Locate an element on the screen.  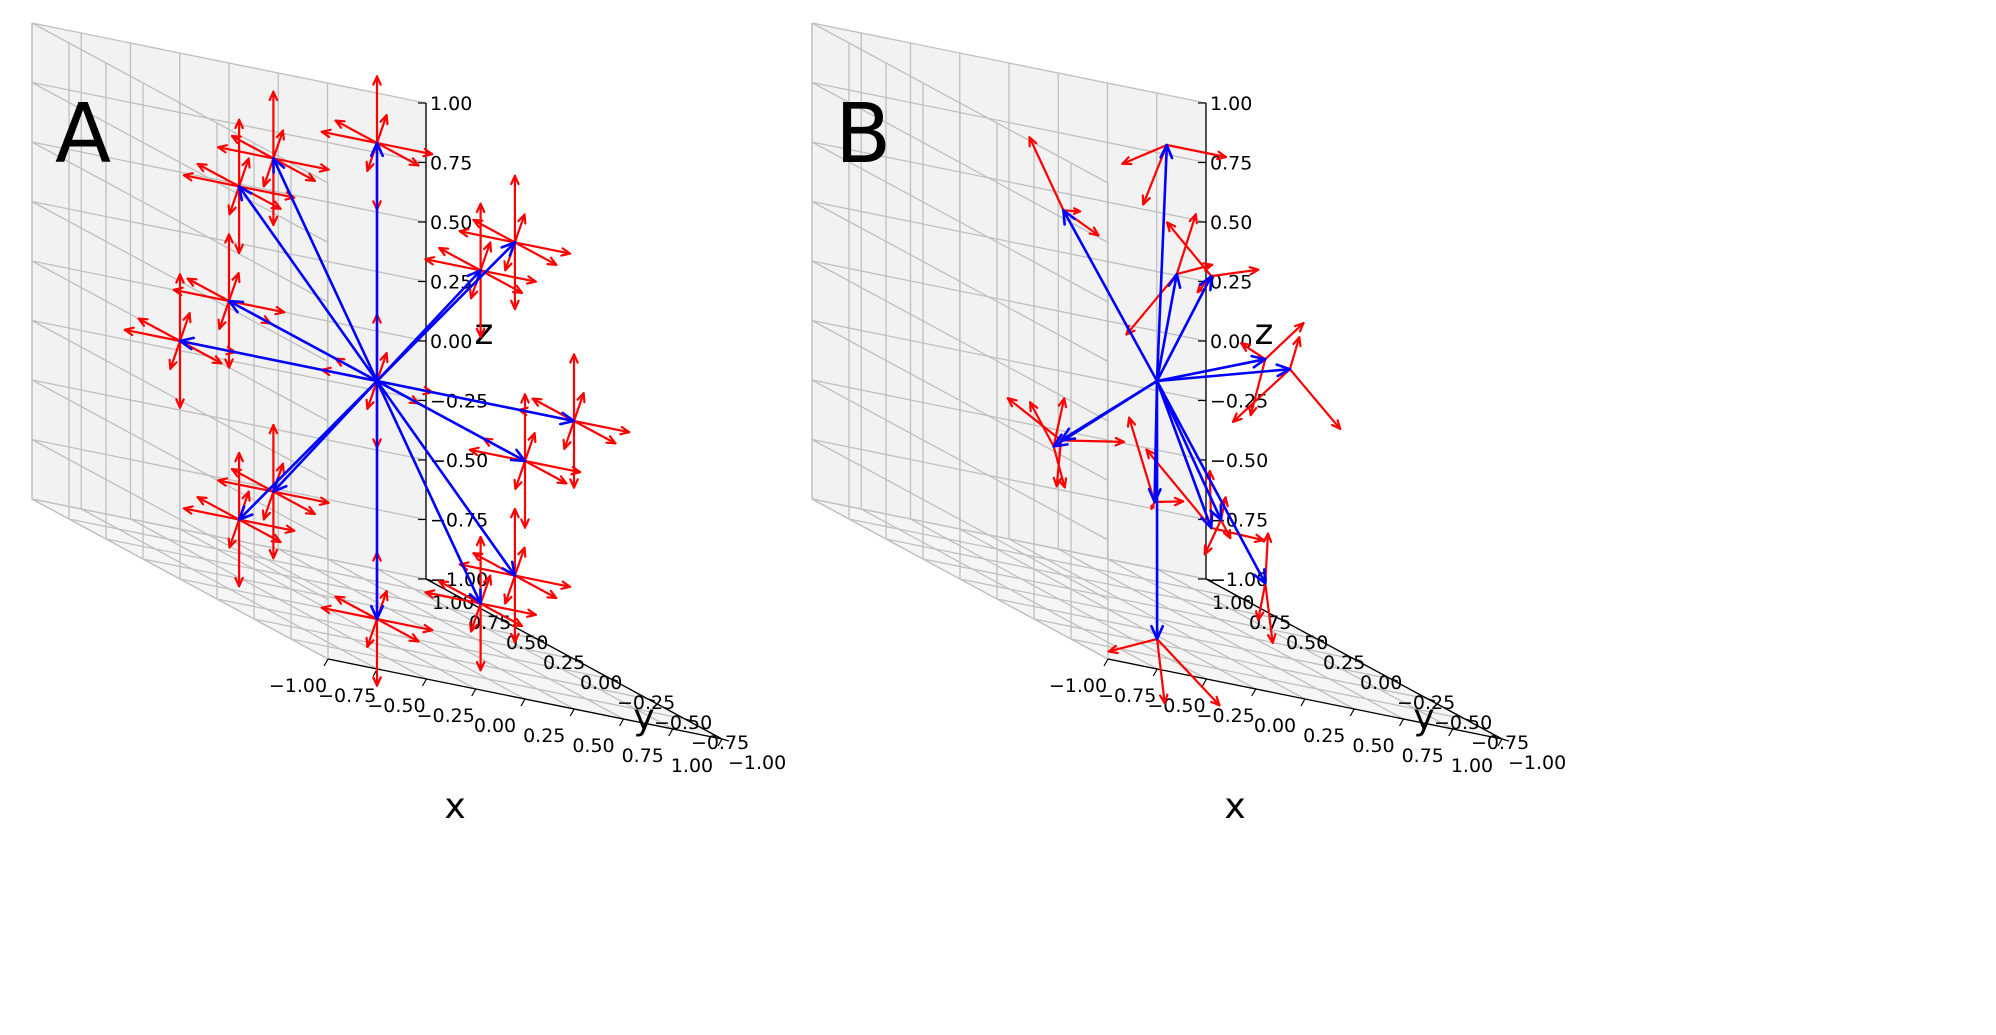
grid-line is located at coordinates (1009, 241).